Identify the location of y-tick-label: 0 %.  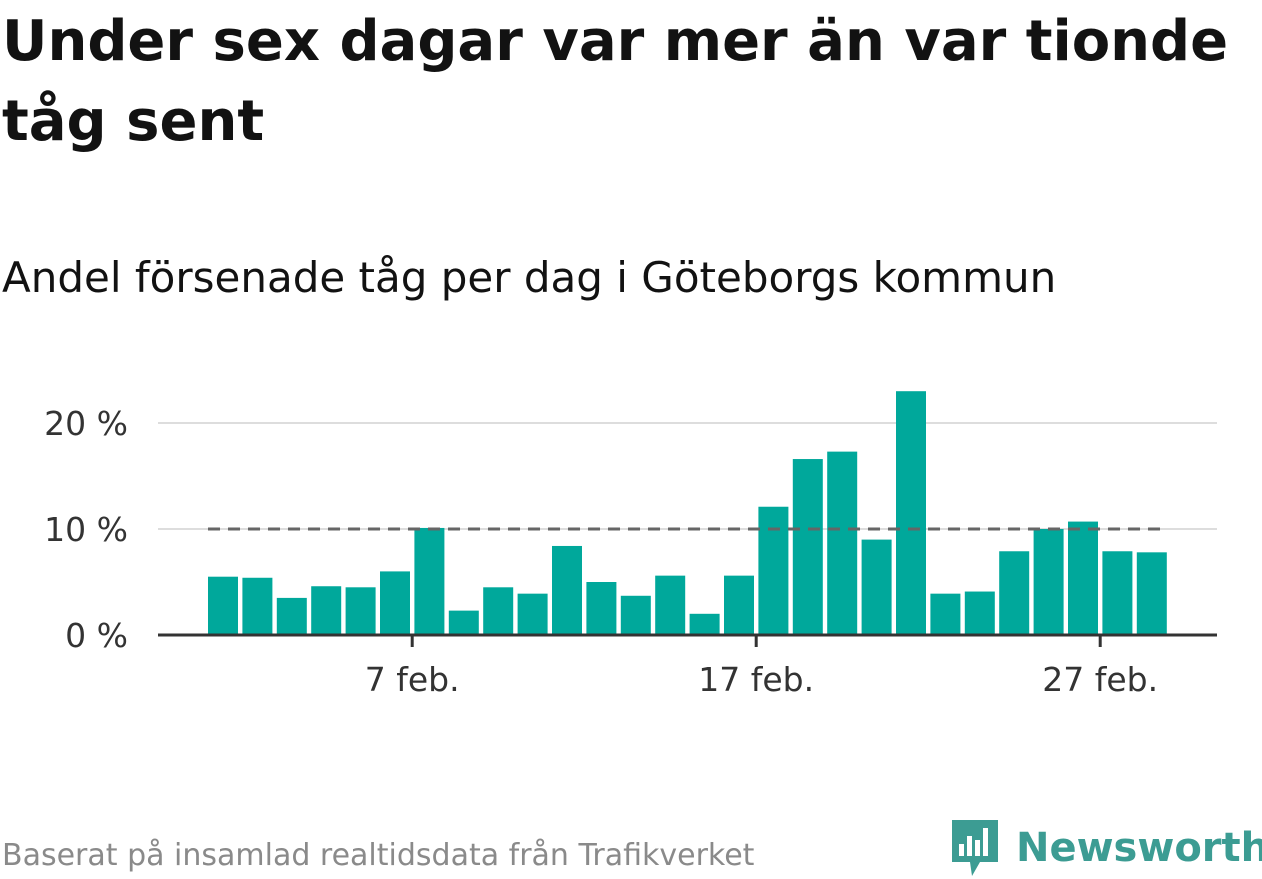
(96, 635).